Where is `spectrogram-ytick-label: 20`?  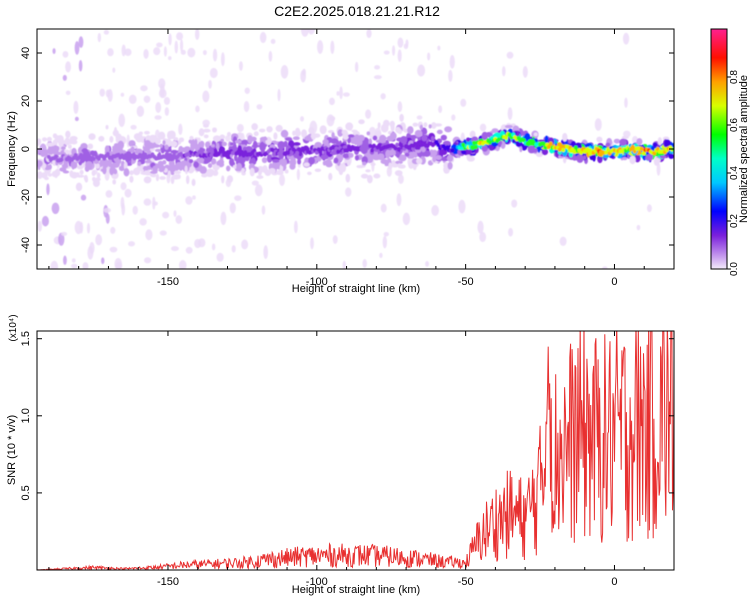
spectrogram-ytick-label: 20 is located at coordinates (26, 101).